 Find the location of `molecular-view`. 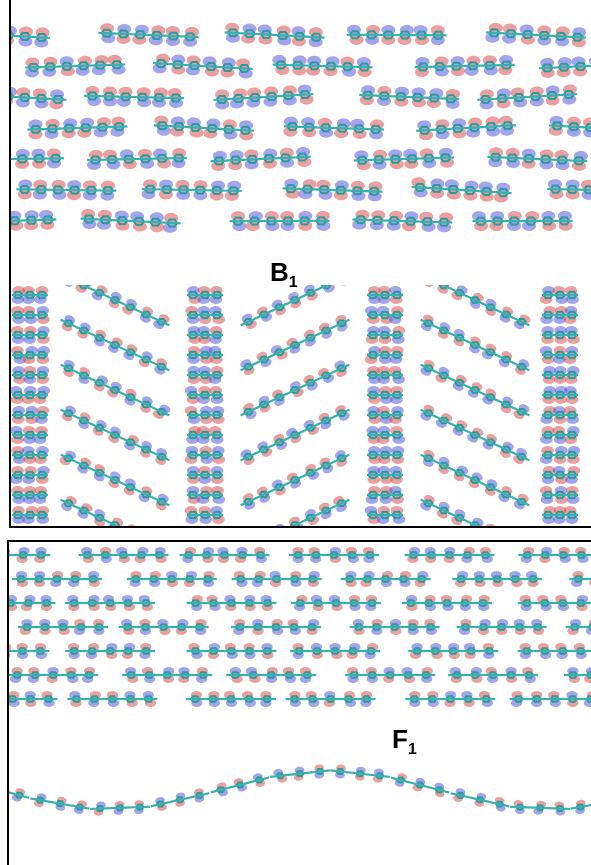

molecular-view is located at coordinates (295, 790).